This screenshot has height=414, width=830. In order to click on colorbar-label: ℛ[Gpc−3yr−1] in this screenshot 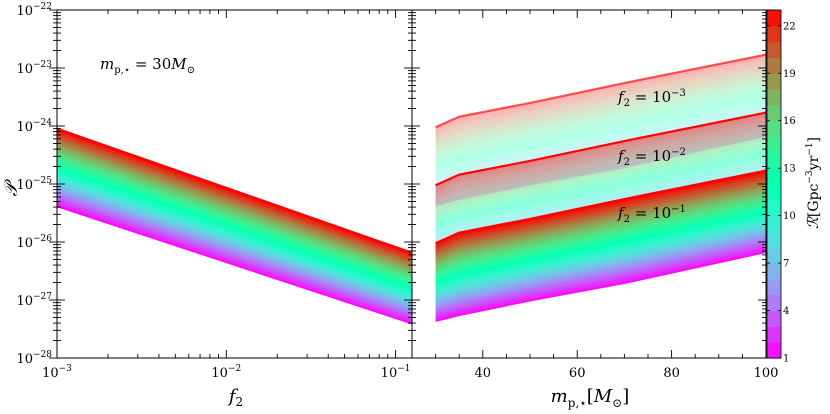, I will do `click(813, 183)`.